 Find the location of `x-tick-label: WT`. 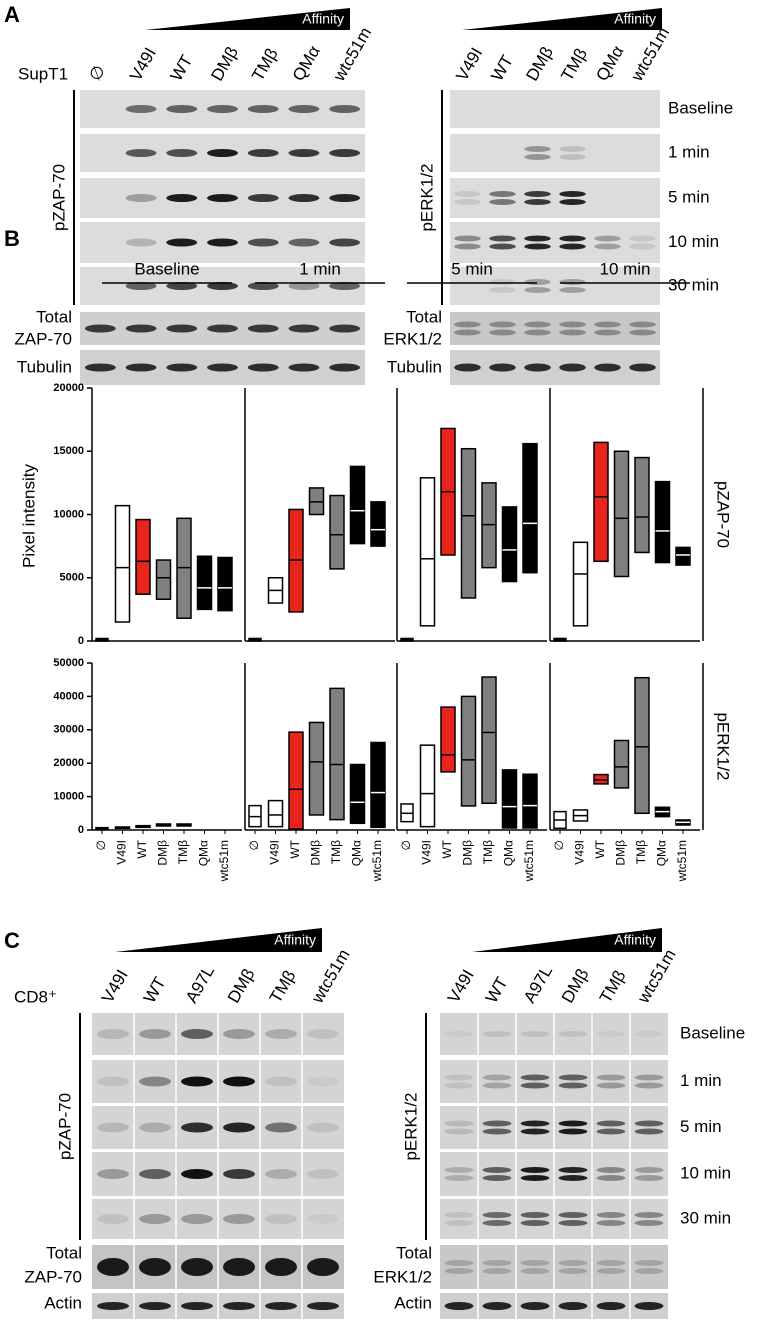

x-tick-label: WT is located at coordinates (142, 848).